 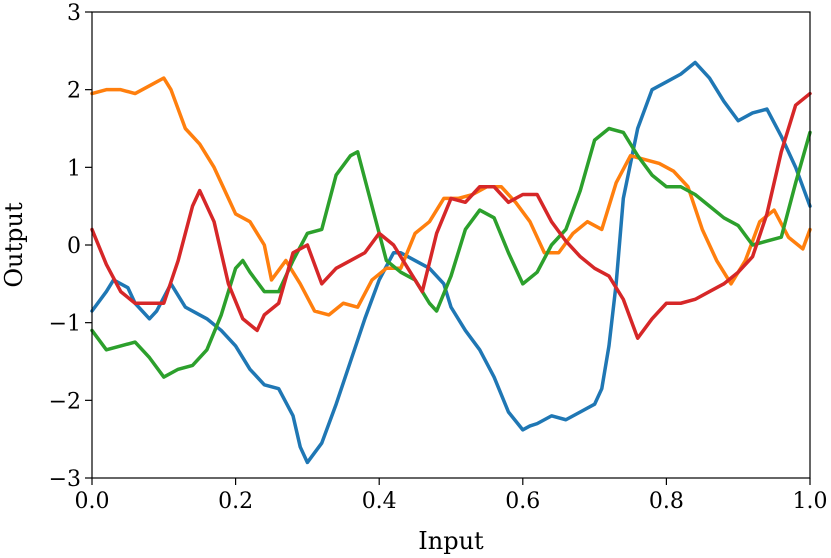 What do you see at coordinates (522, 501) in the screenshot?
I see `x-tick-label: 0.6` at bounding box center [522, 501].